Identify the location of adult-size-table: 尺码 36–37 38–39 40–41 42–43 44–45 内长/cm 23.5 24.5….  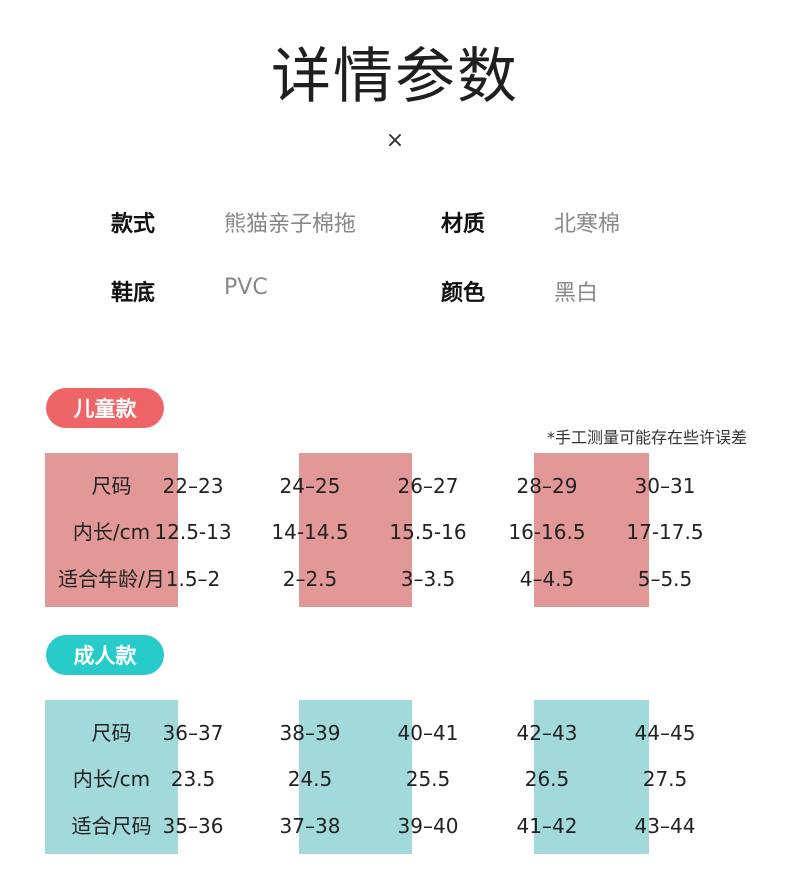
(370, 777).